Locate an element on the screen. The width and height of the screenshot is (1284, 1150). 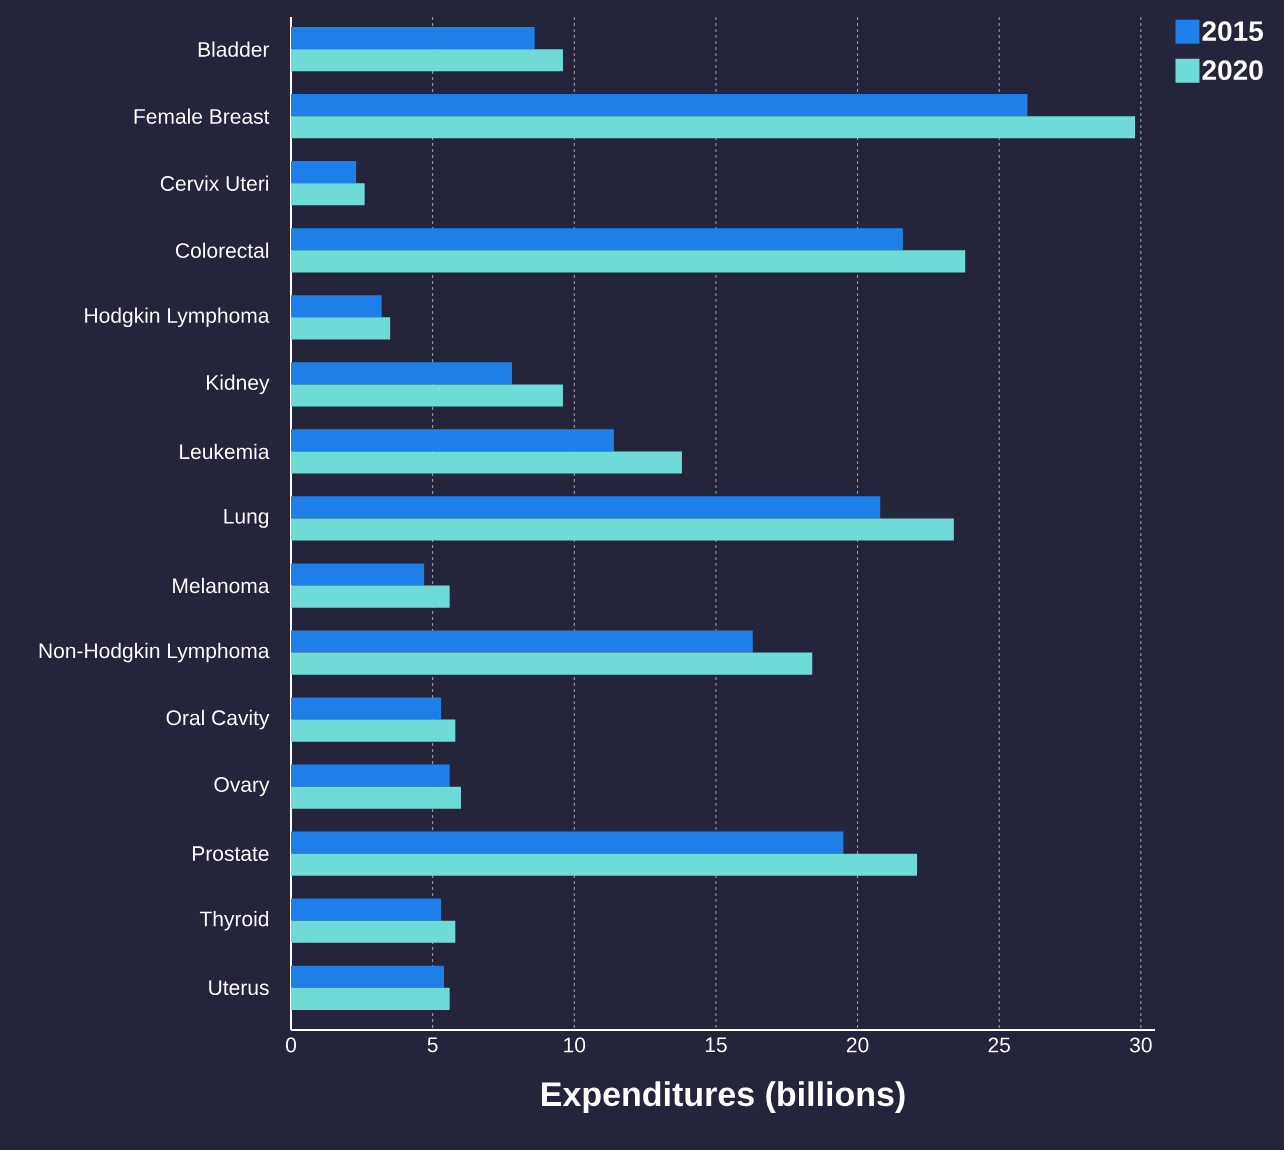
y-tick-label: Non-Hodgkin Lymphoma is located at coordinates (154, 652).